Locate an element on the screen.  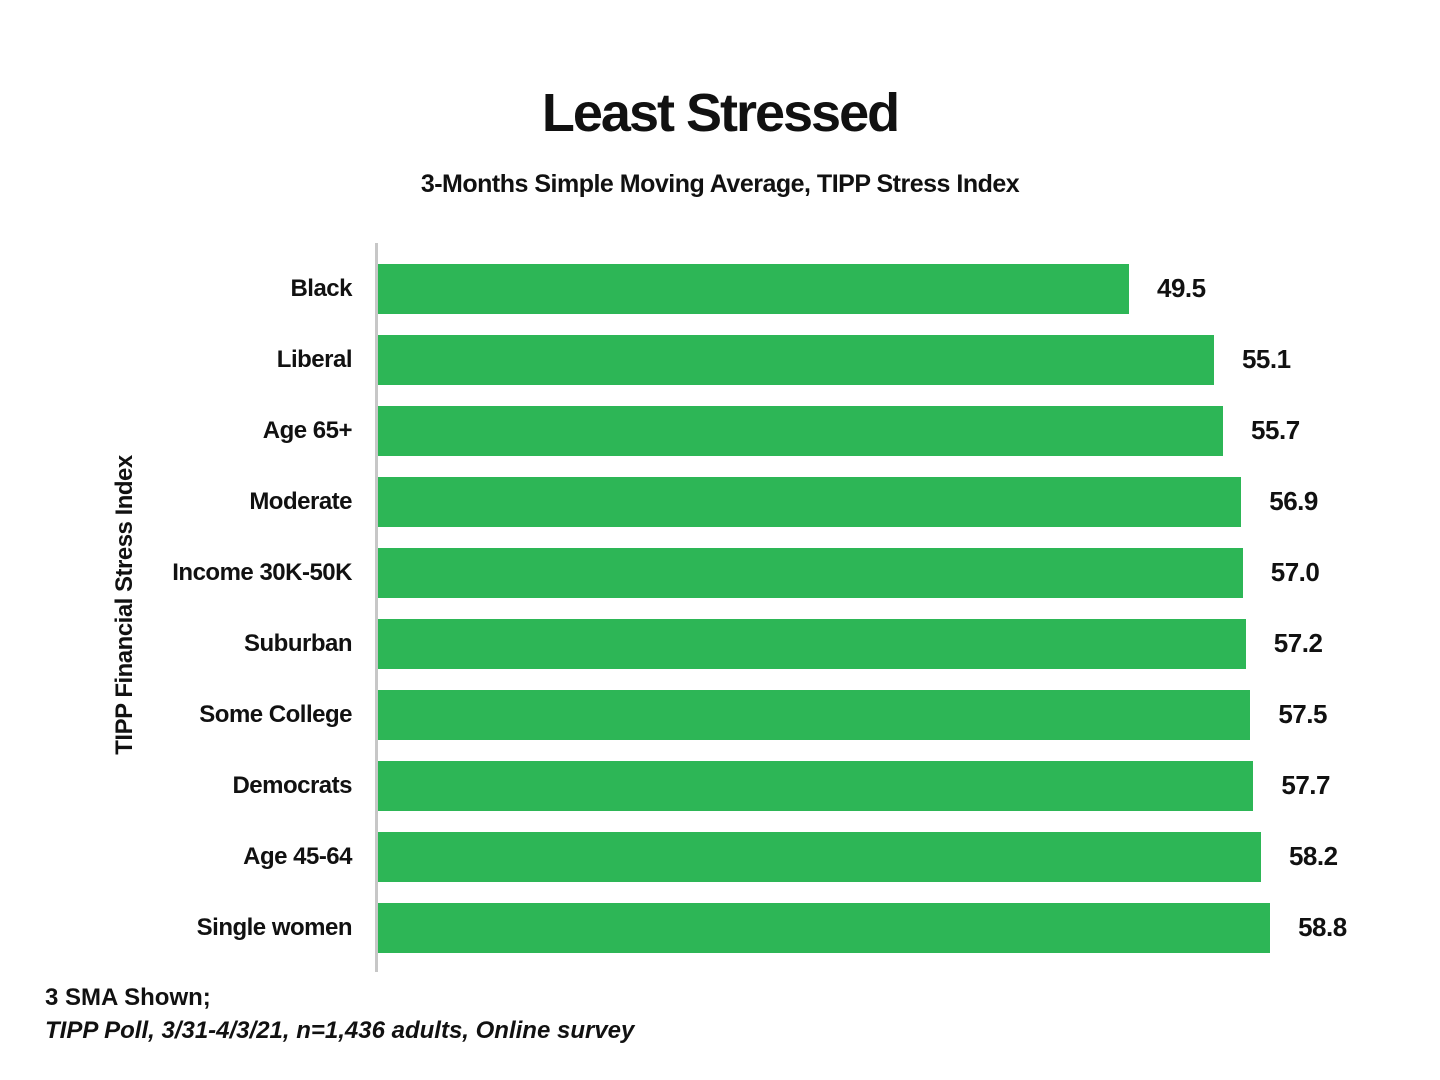
value-label: 57.7 is located at coordinates (1305, 785).